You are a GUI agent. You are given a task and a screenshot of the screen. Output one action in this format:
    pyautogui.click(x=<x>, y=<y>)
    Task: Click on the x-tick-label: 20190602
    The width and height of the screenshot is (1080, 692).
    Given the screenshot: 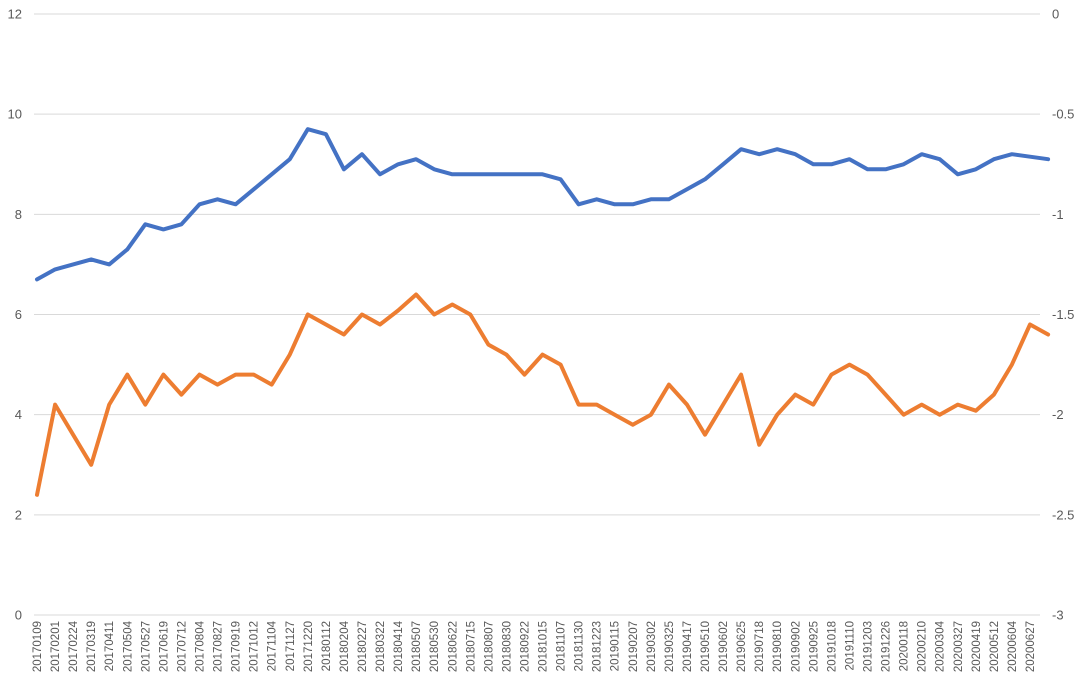 What is the action you would take?
    pyautogui.click(x=724, y=646)
    